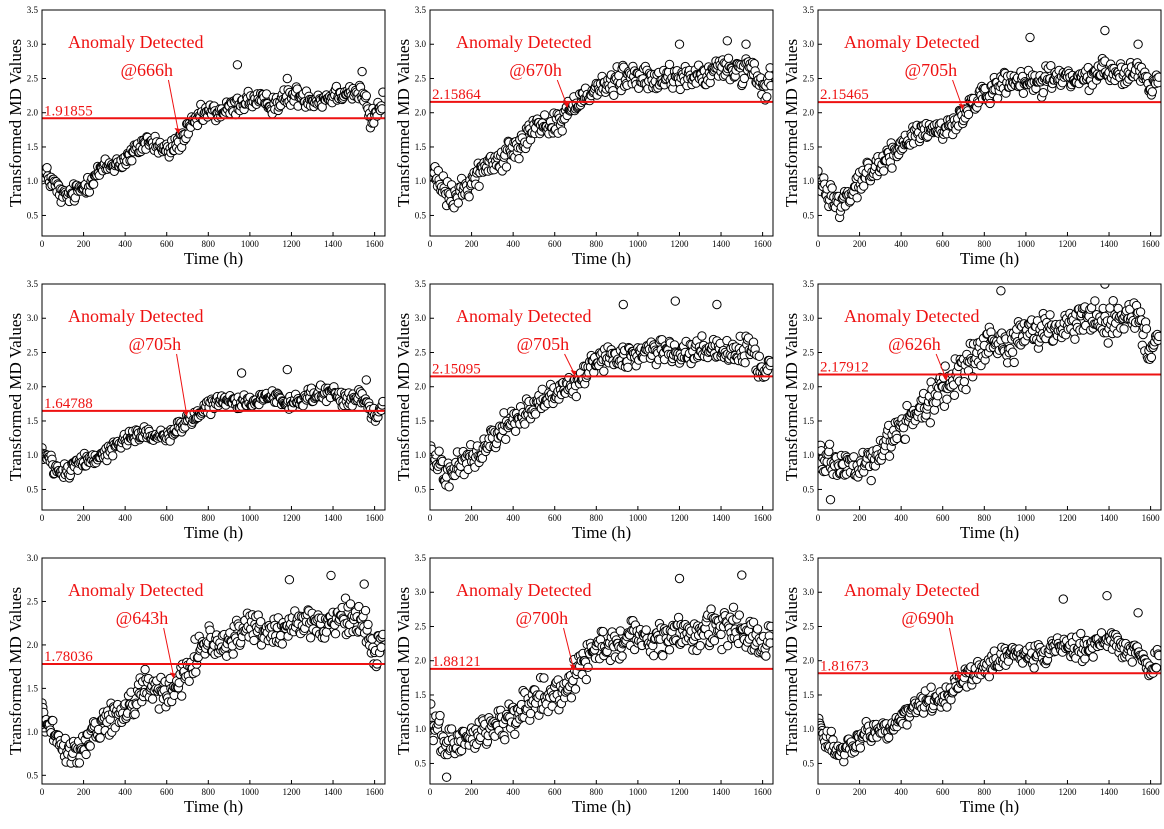  I want to click on annotation-time: @690h, so click(927, 618).